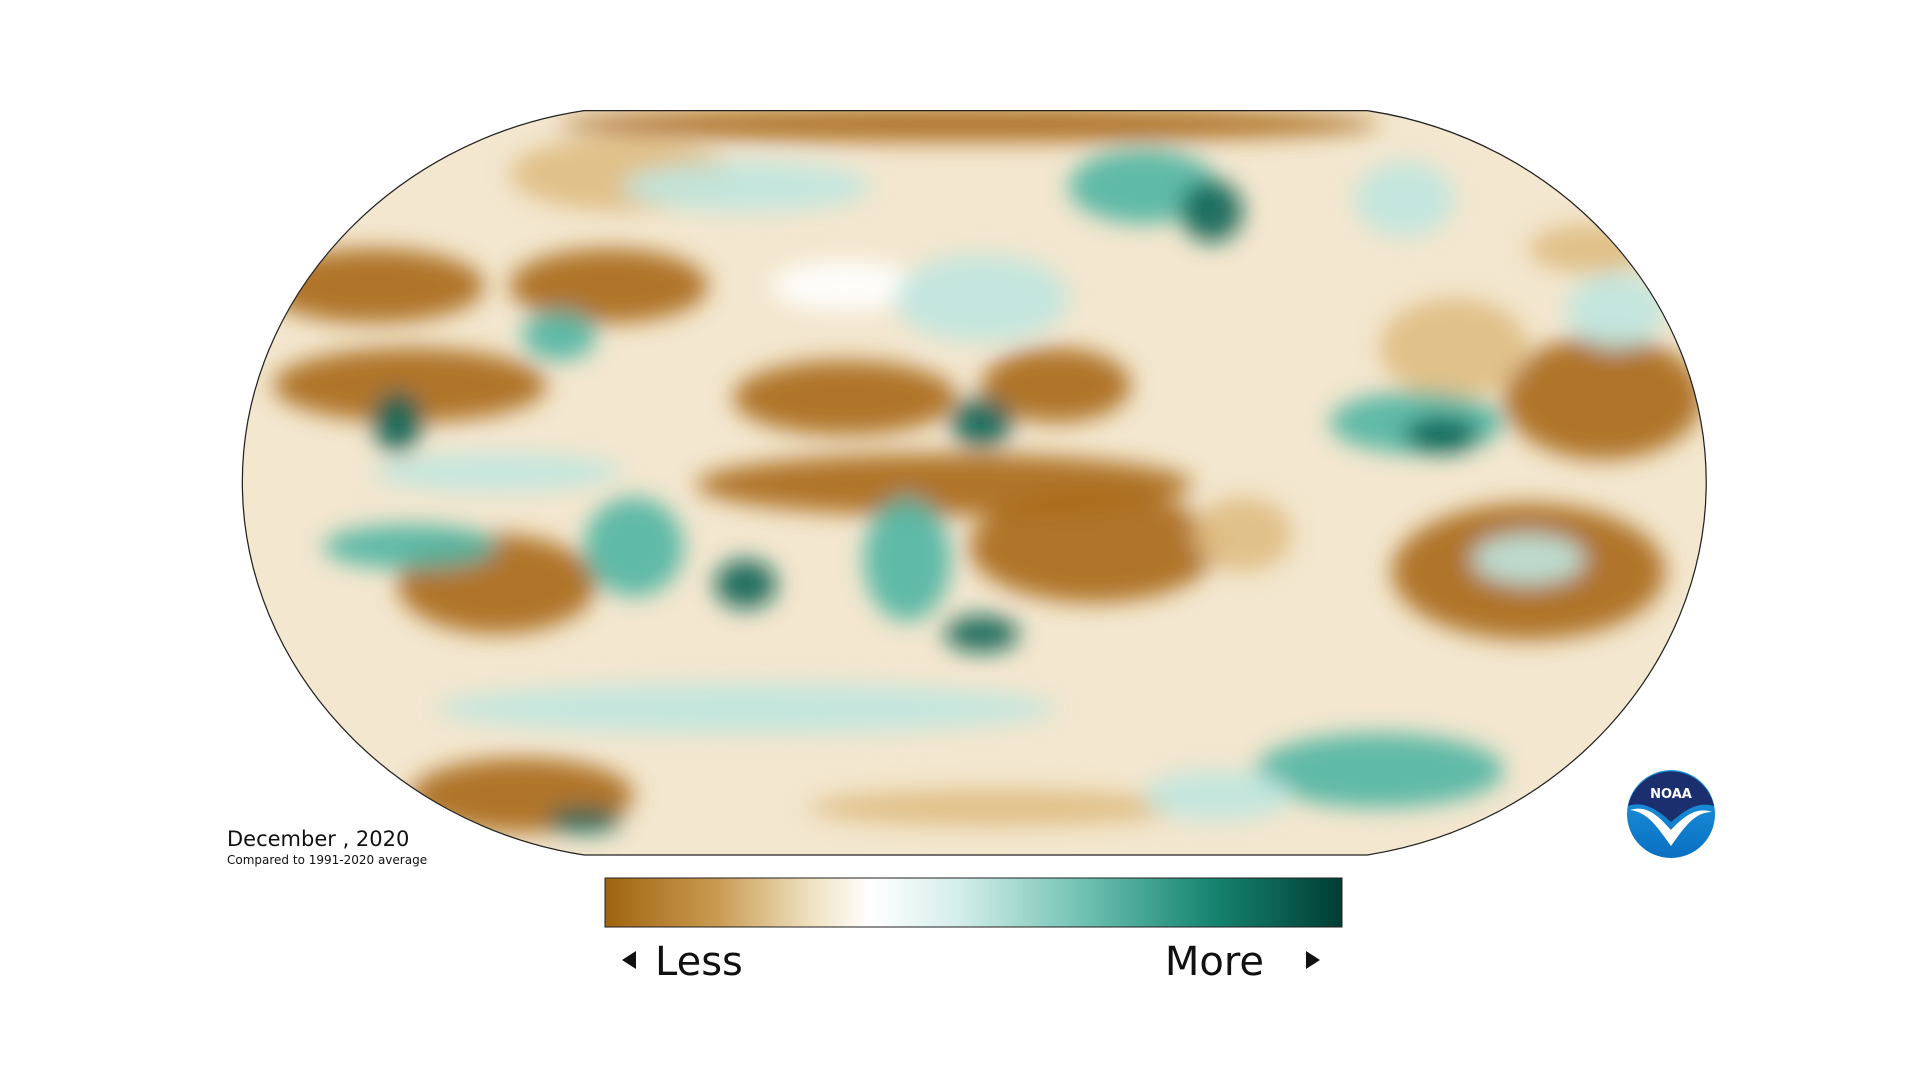  Describe the element at coordinates (699, 962) in the screenshot. I see `legend-low: Less` at that location.